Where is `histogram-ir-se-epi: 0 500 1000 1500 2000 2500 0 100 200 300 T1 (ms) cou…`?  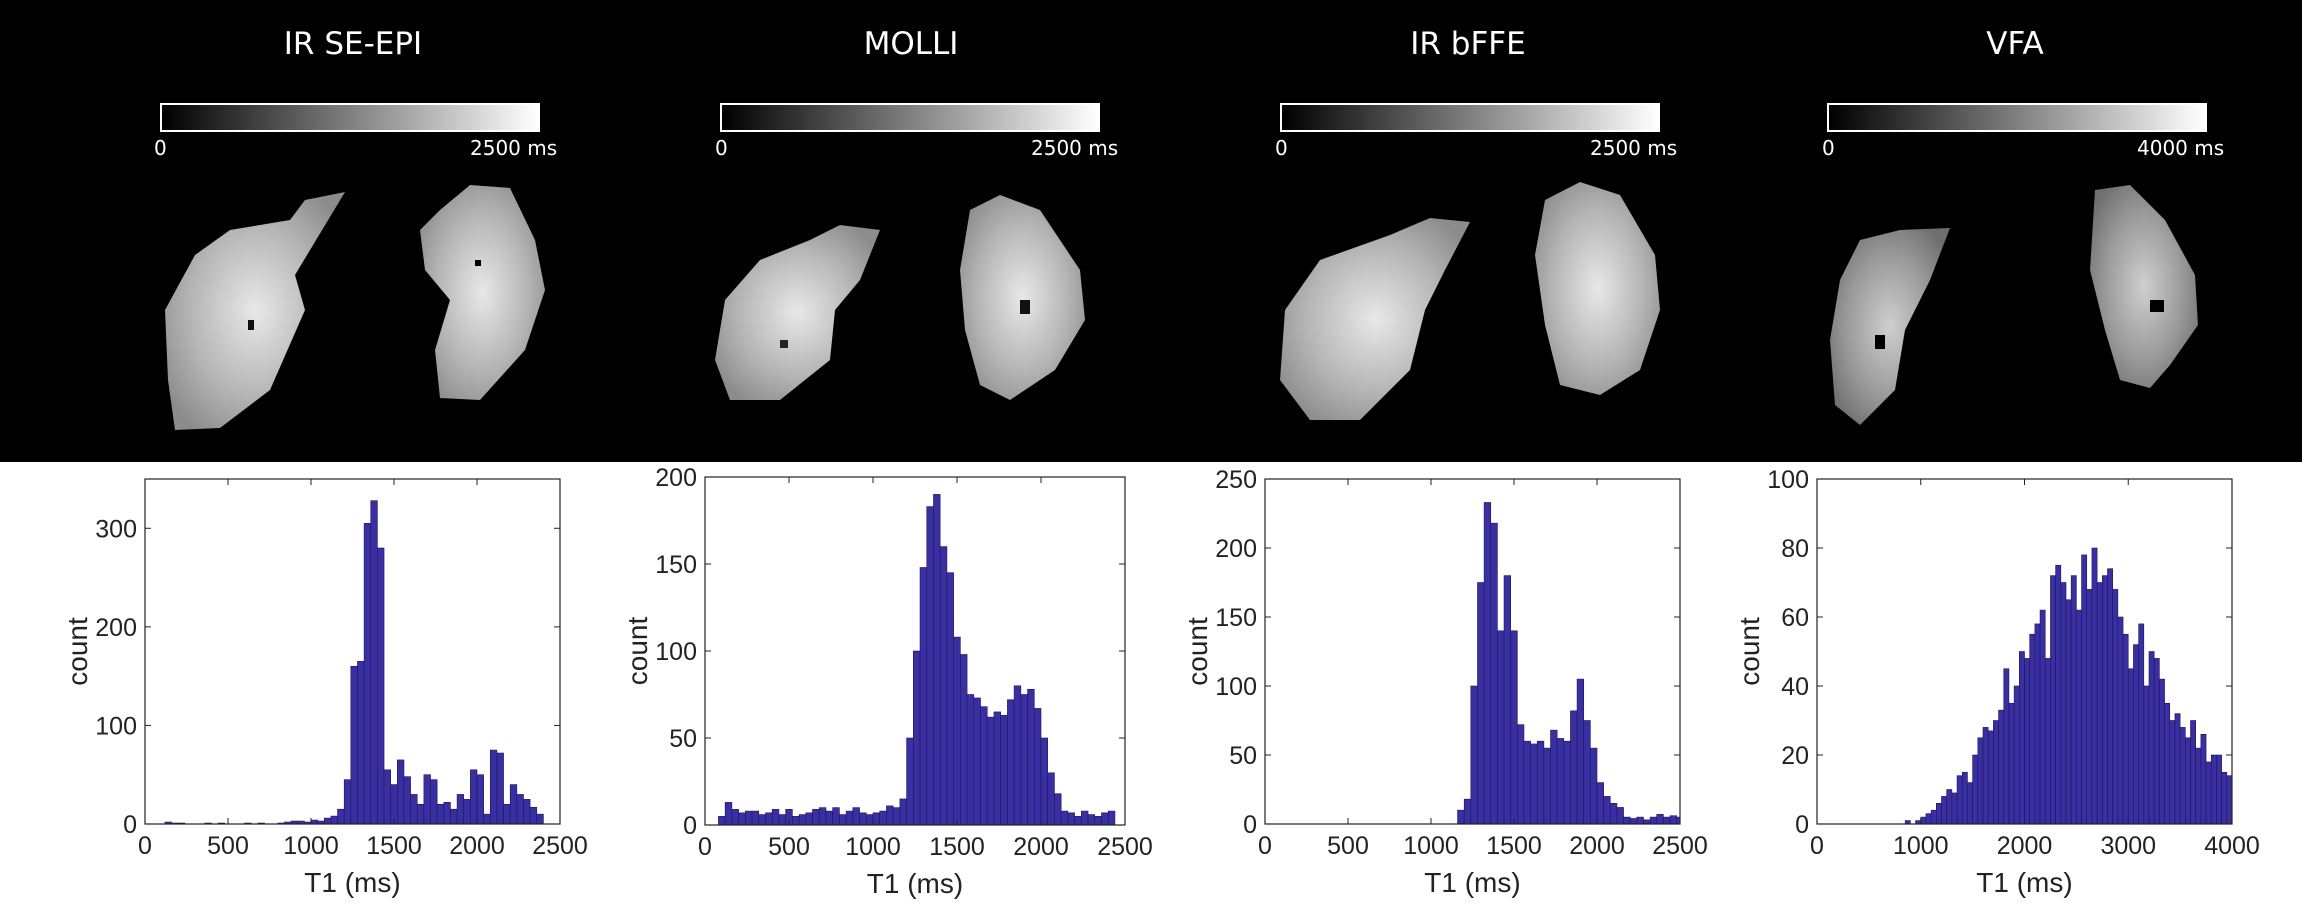 histogram-ir-se-epi: 0 500 1000 1500 2000 2500 0 100 200 300 T1 (ms) cou… is located at coordinates (325, 688).